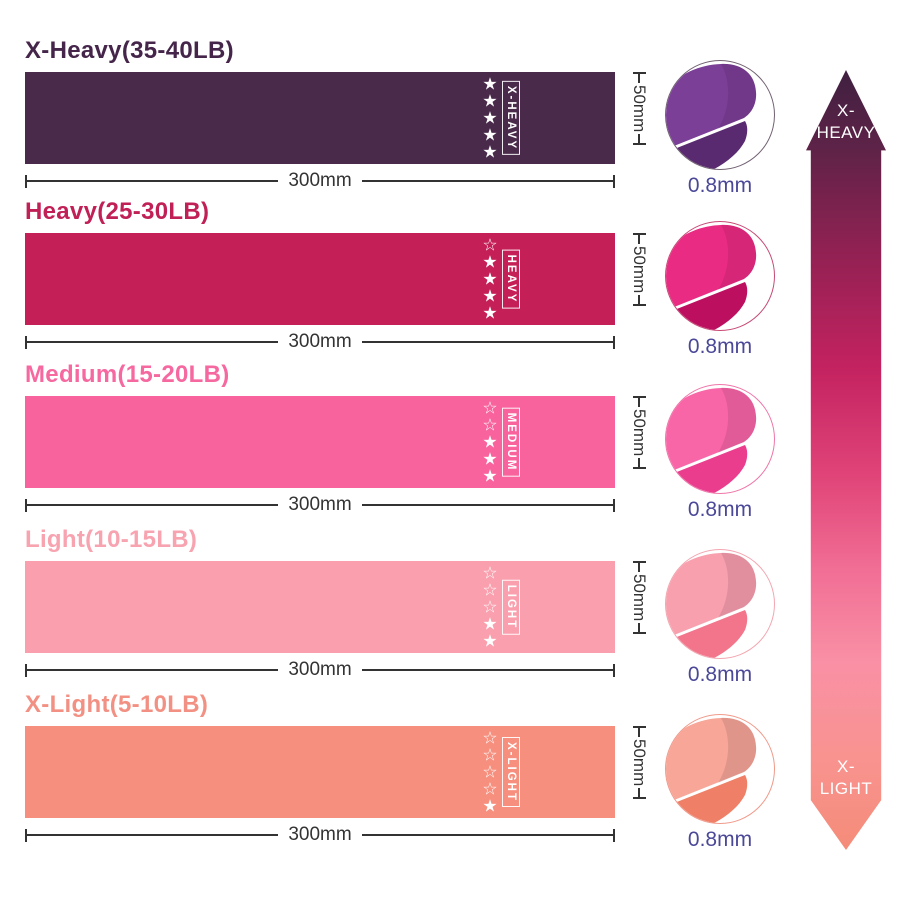  I want to click on star-rating: ☆ ☆ ☆ ★ ★, so click(490, 607).